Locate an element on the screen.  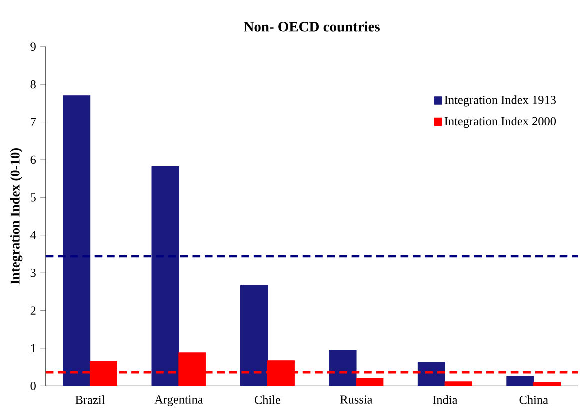
y-tick-label: 6 is located at coordinates (33, 160).